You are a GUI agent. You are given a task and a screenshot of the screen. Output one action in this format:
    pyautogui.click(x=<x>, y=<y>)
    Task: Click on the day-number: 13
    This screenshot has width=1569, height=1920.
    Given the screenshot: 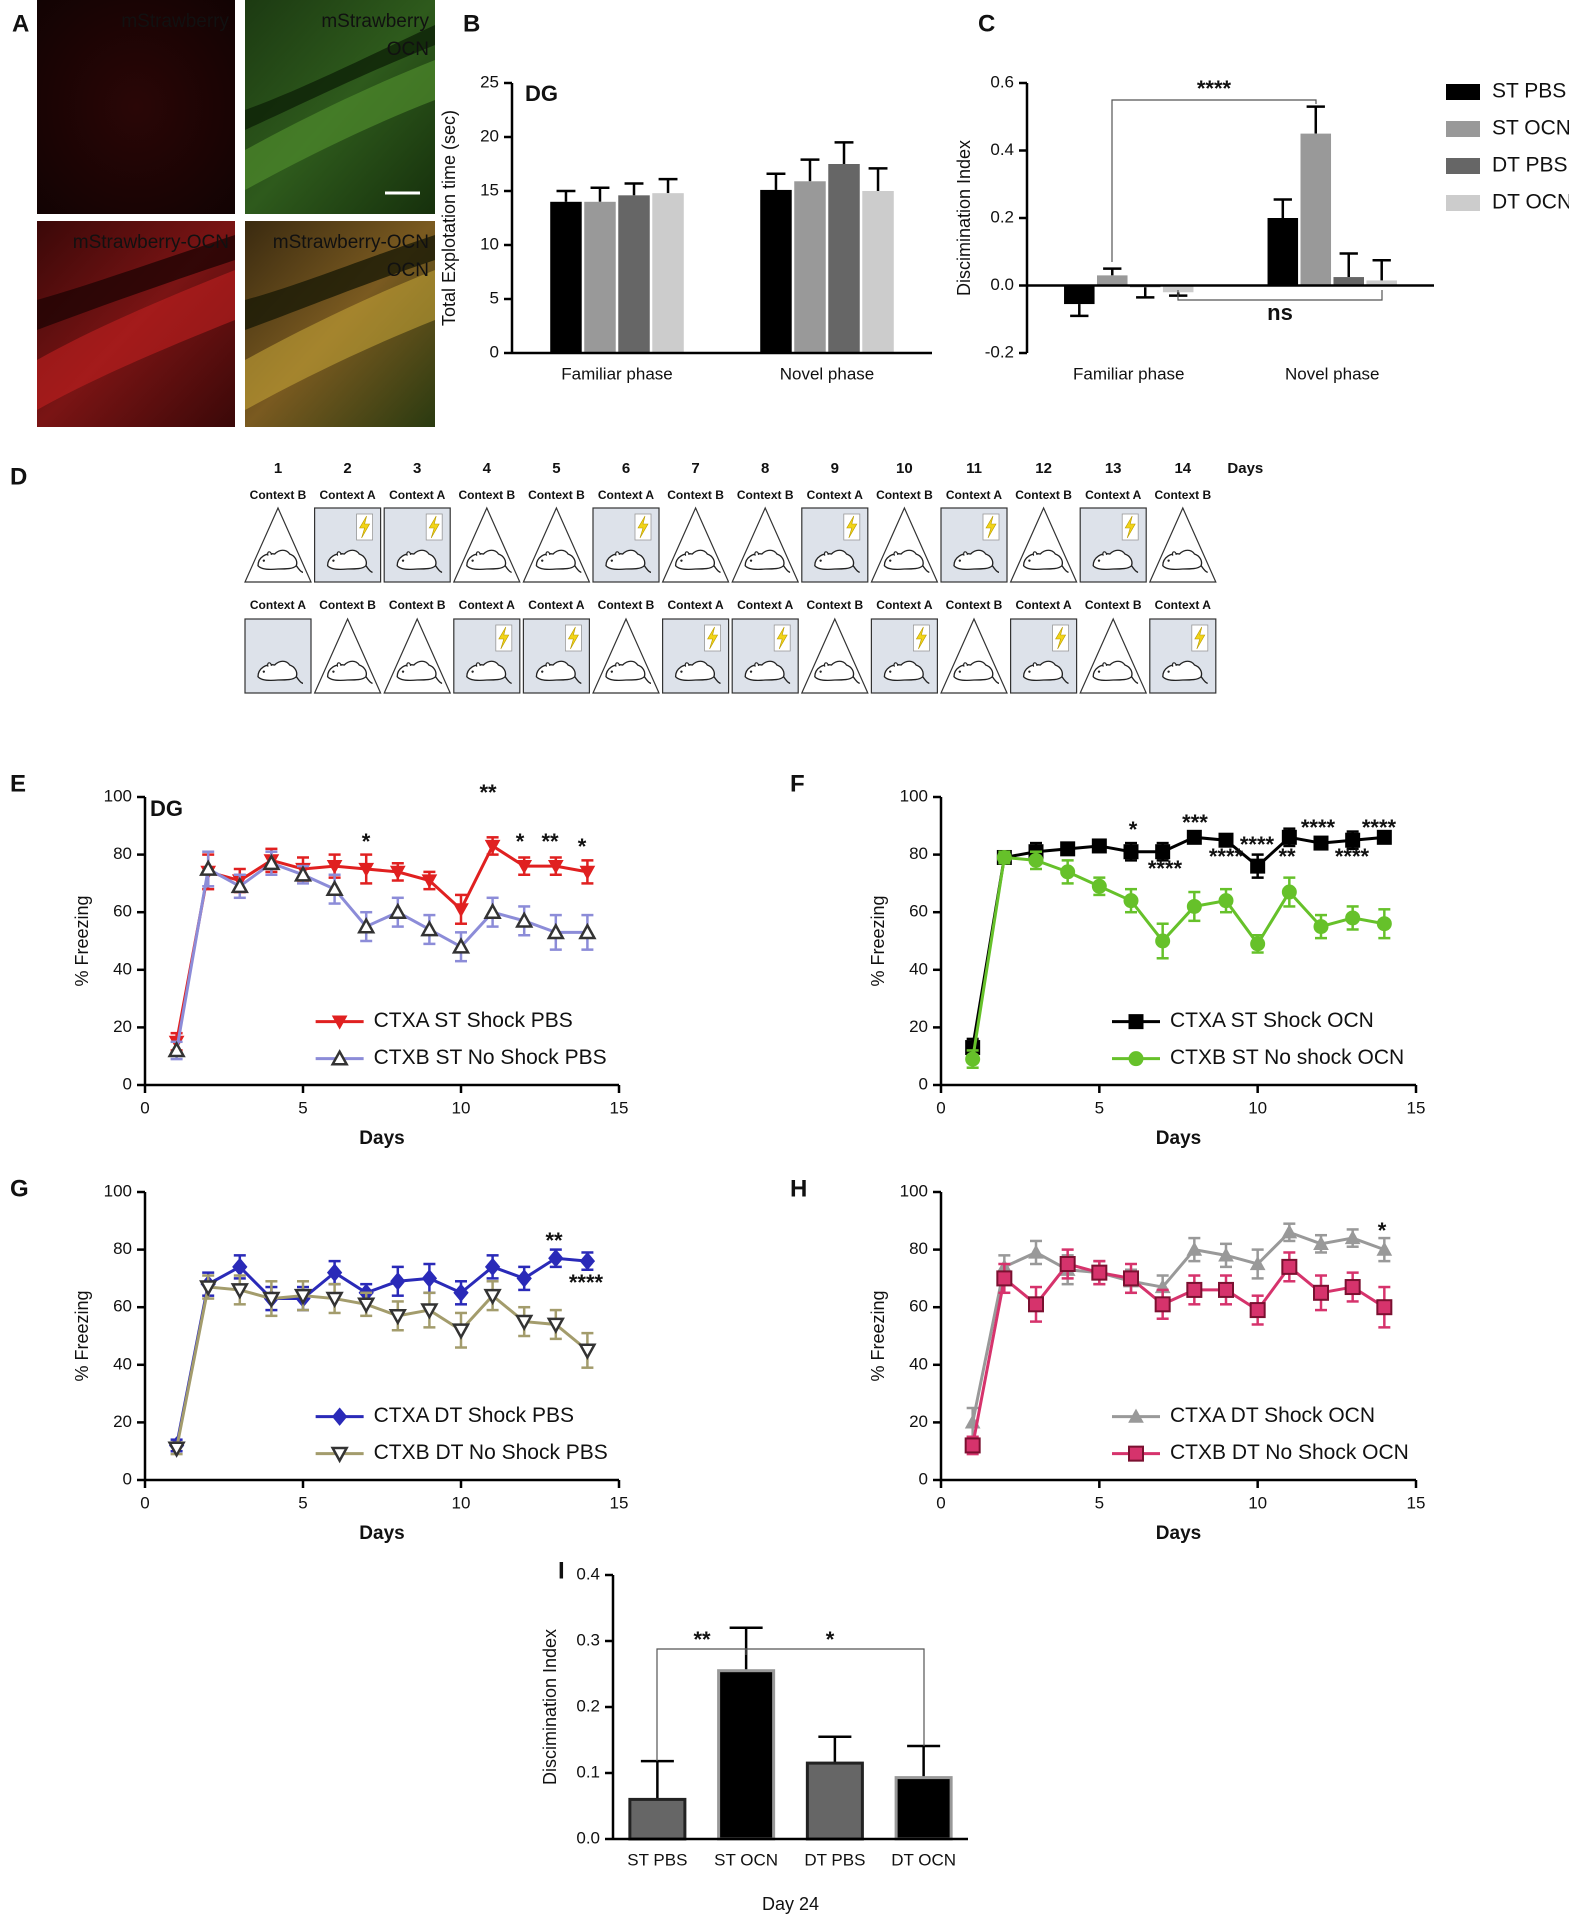 What is the action you would take?
    pyautogui.click(x=1113, y=468)
    